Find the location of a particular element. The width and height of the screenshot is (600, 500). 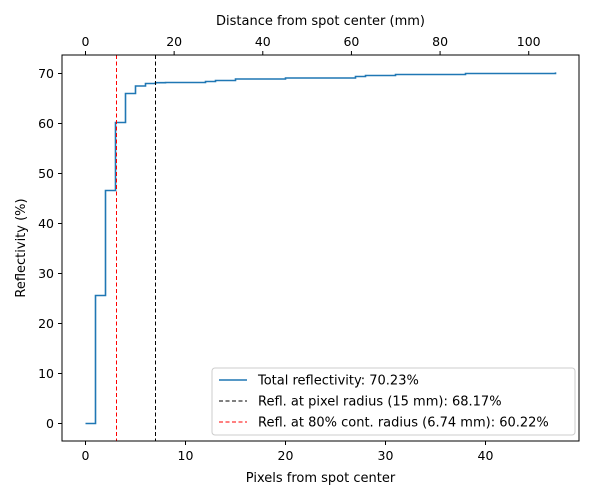

top-x-tick-label: 40 is located at coordinates (263, 41).